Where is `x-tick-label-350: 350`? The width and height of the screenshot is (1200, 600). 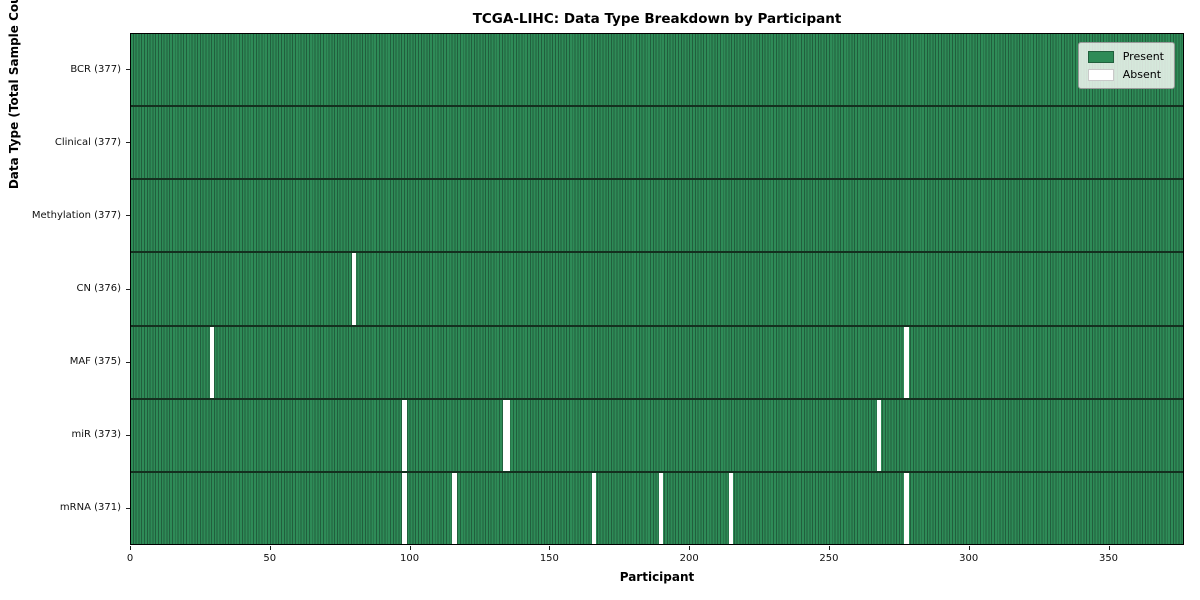
x-tick-label-350: 350 is located at coordinates (1108, 558).